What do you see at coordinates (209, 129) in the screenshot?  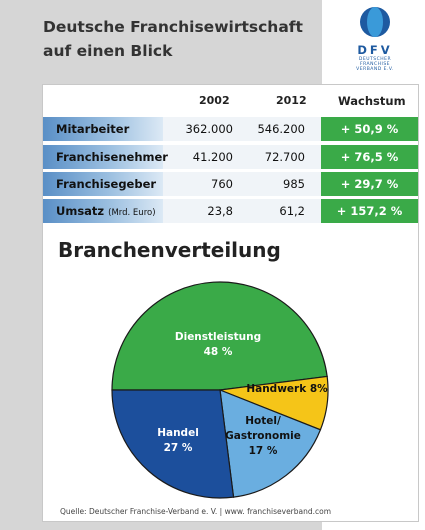 I see `value-2002: 362.000` at bounding box center [209, 129].